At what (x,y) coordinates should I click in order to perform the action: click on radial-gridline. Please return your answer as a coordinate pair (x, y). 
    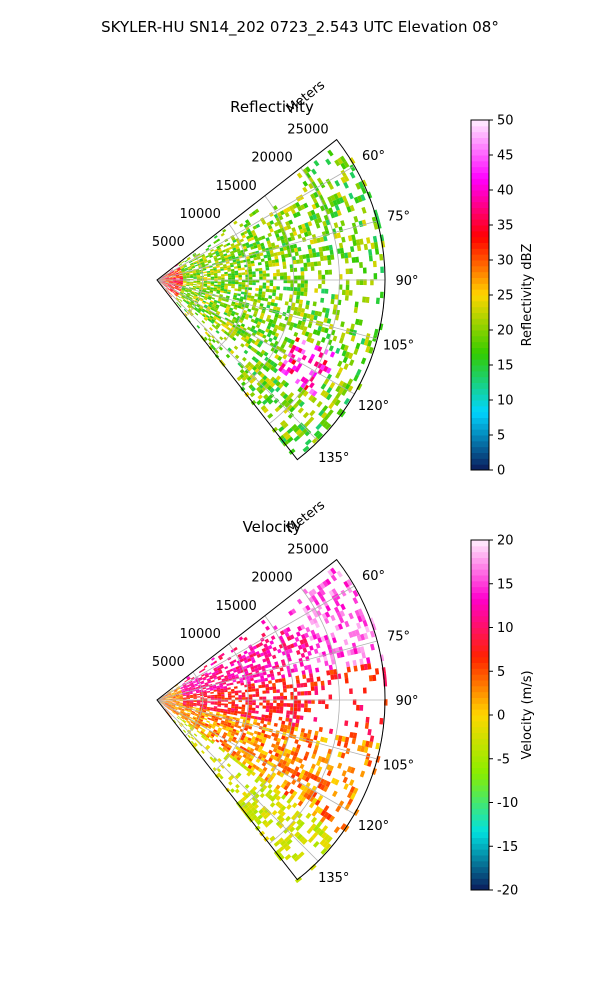
    Looking at the image, I should click on (193, 284).